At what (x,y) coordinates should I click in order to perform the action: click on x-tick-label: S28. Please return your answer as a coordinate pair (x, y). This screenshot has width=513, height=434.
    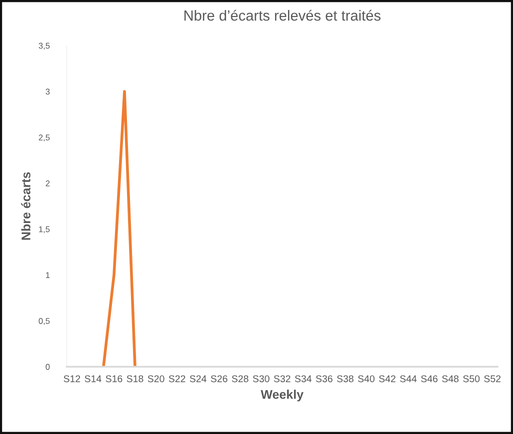
    Looking at the image, I should click on (240, 378).